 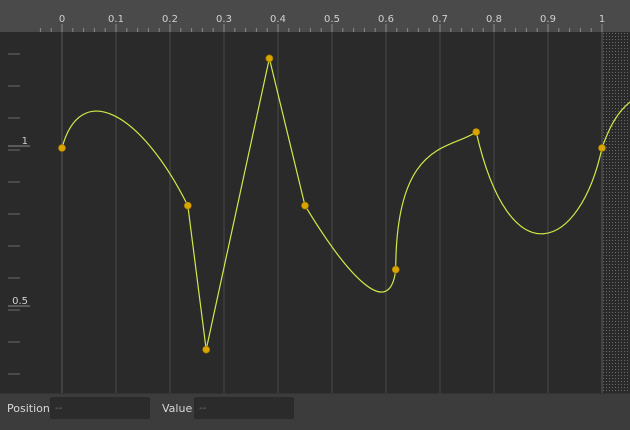 I want to click on value-axis-label: 0.5, so click(x=20, y=301).